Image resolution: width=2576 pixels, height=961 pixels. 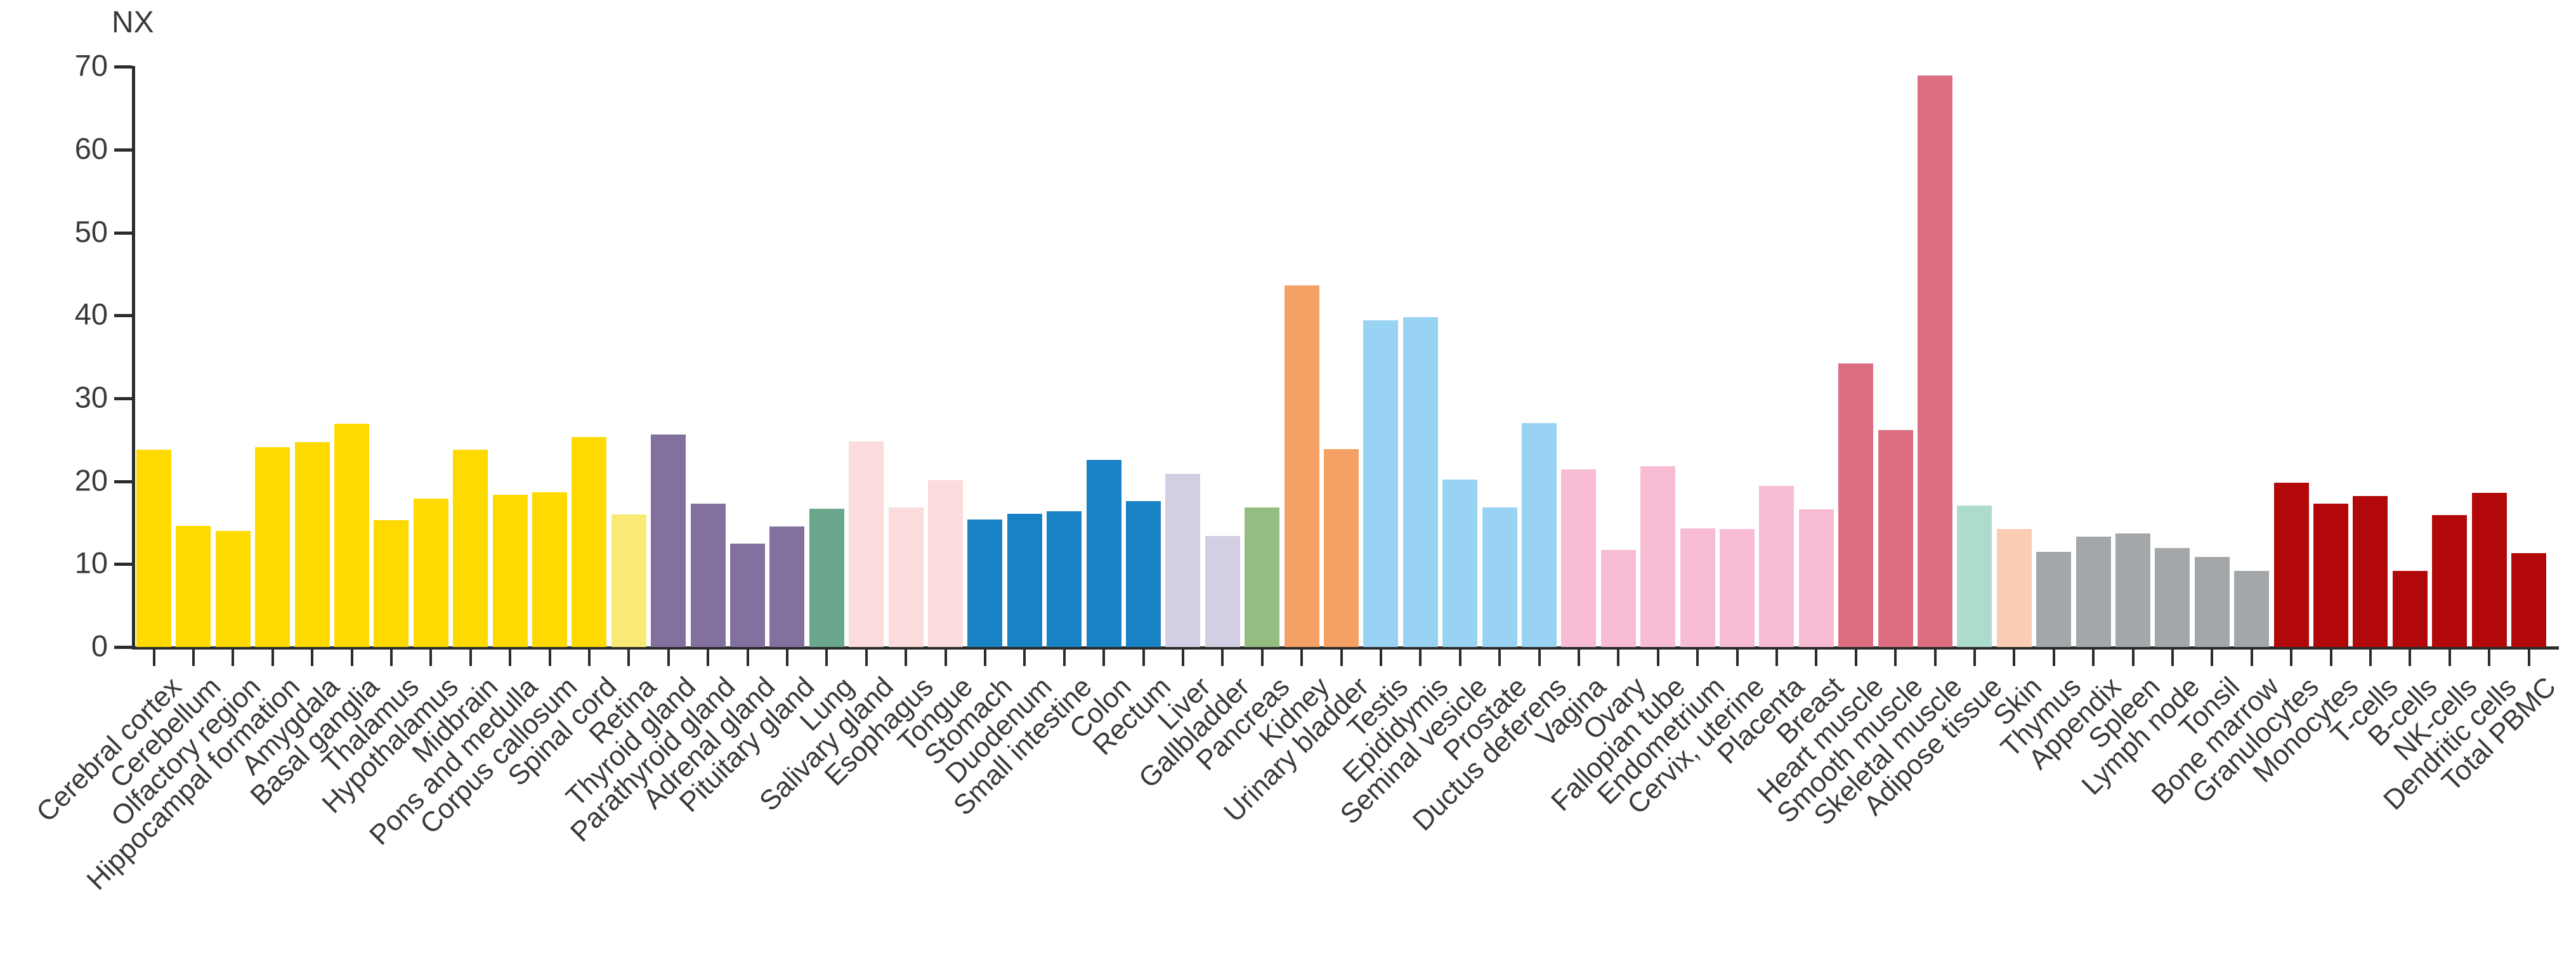 I want to click on bar-cerebellum, so click(x=193, y=586).